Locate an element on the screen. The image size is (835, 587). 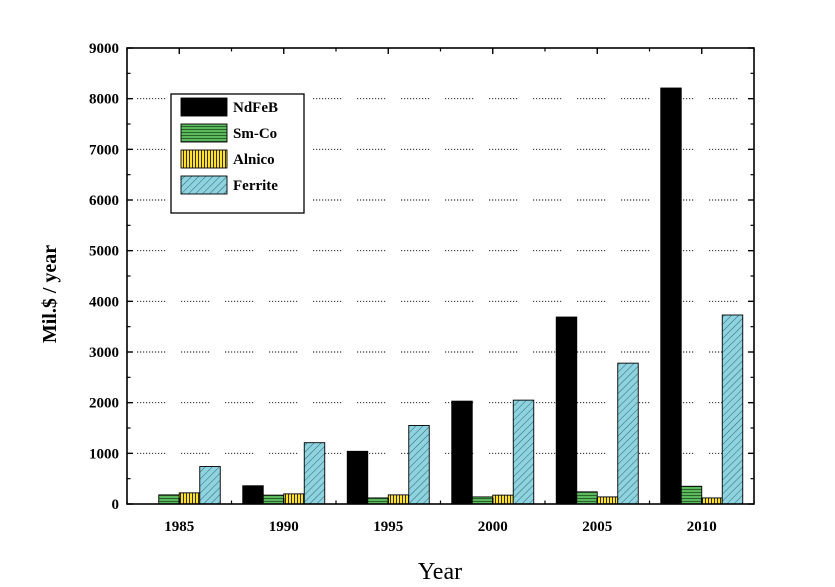
bar-alnico-2000 is located at coordinates (503, 499).